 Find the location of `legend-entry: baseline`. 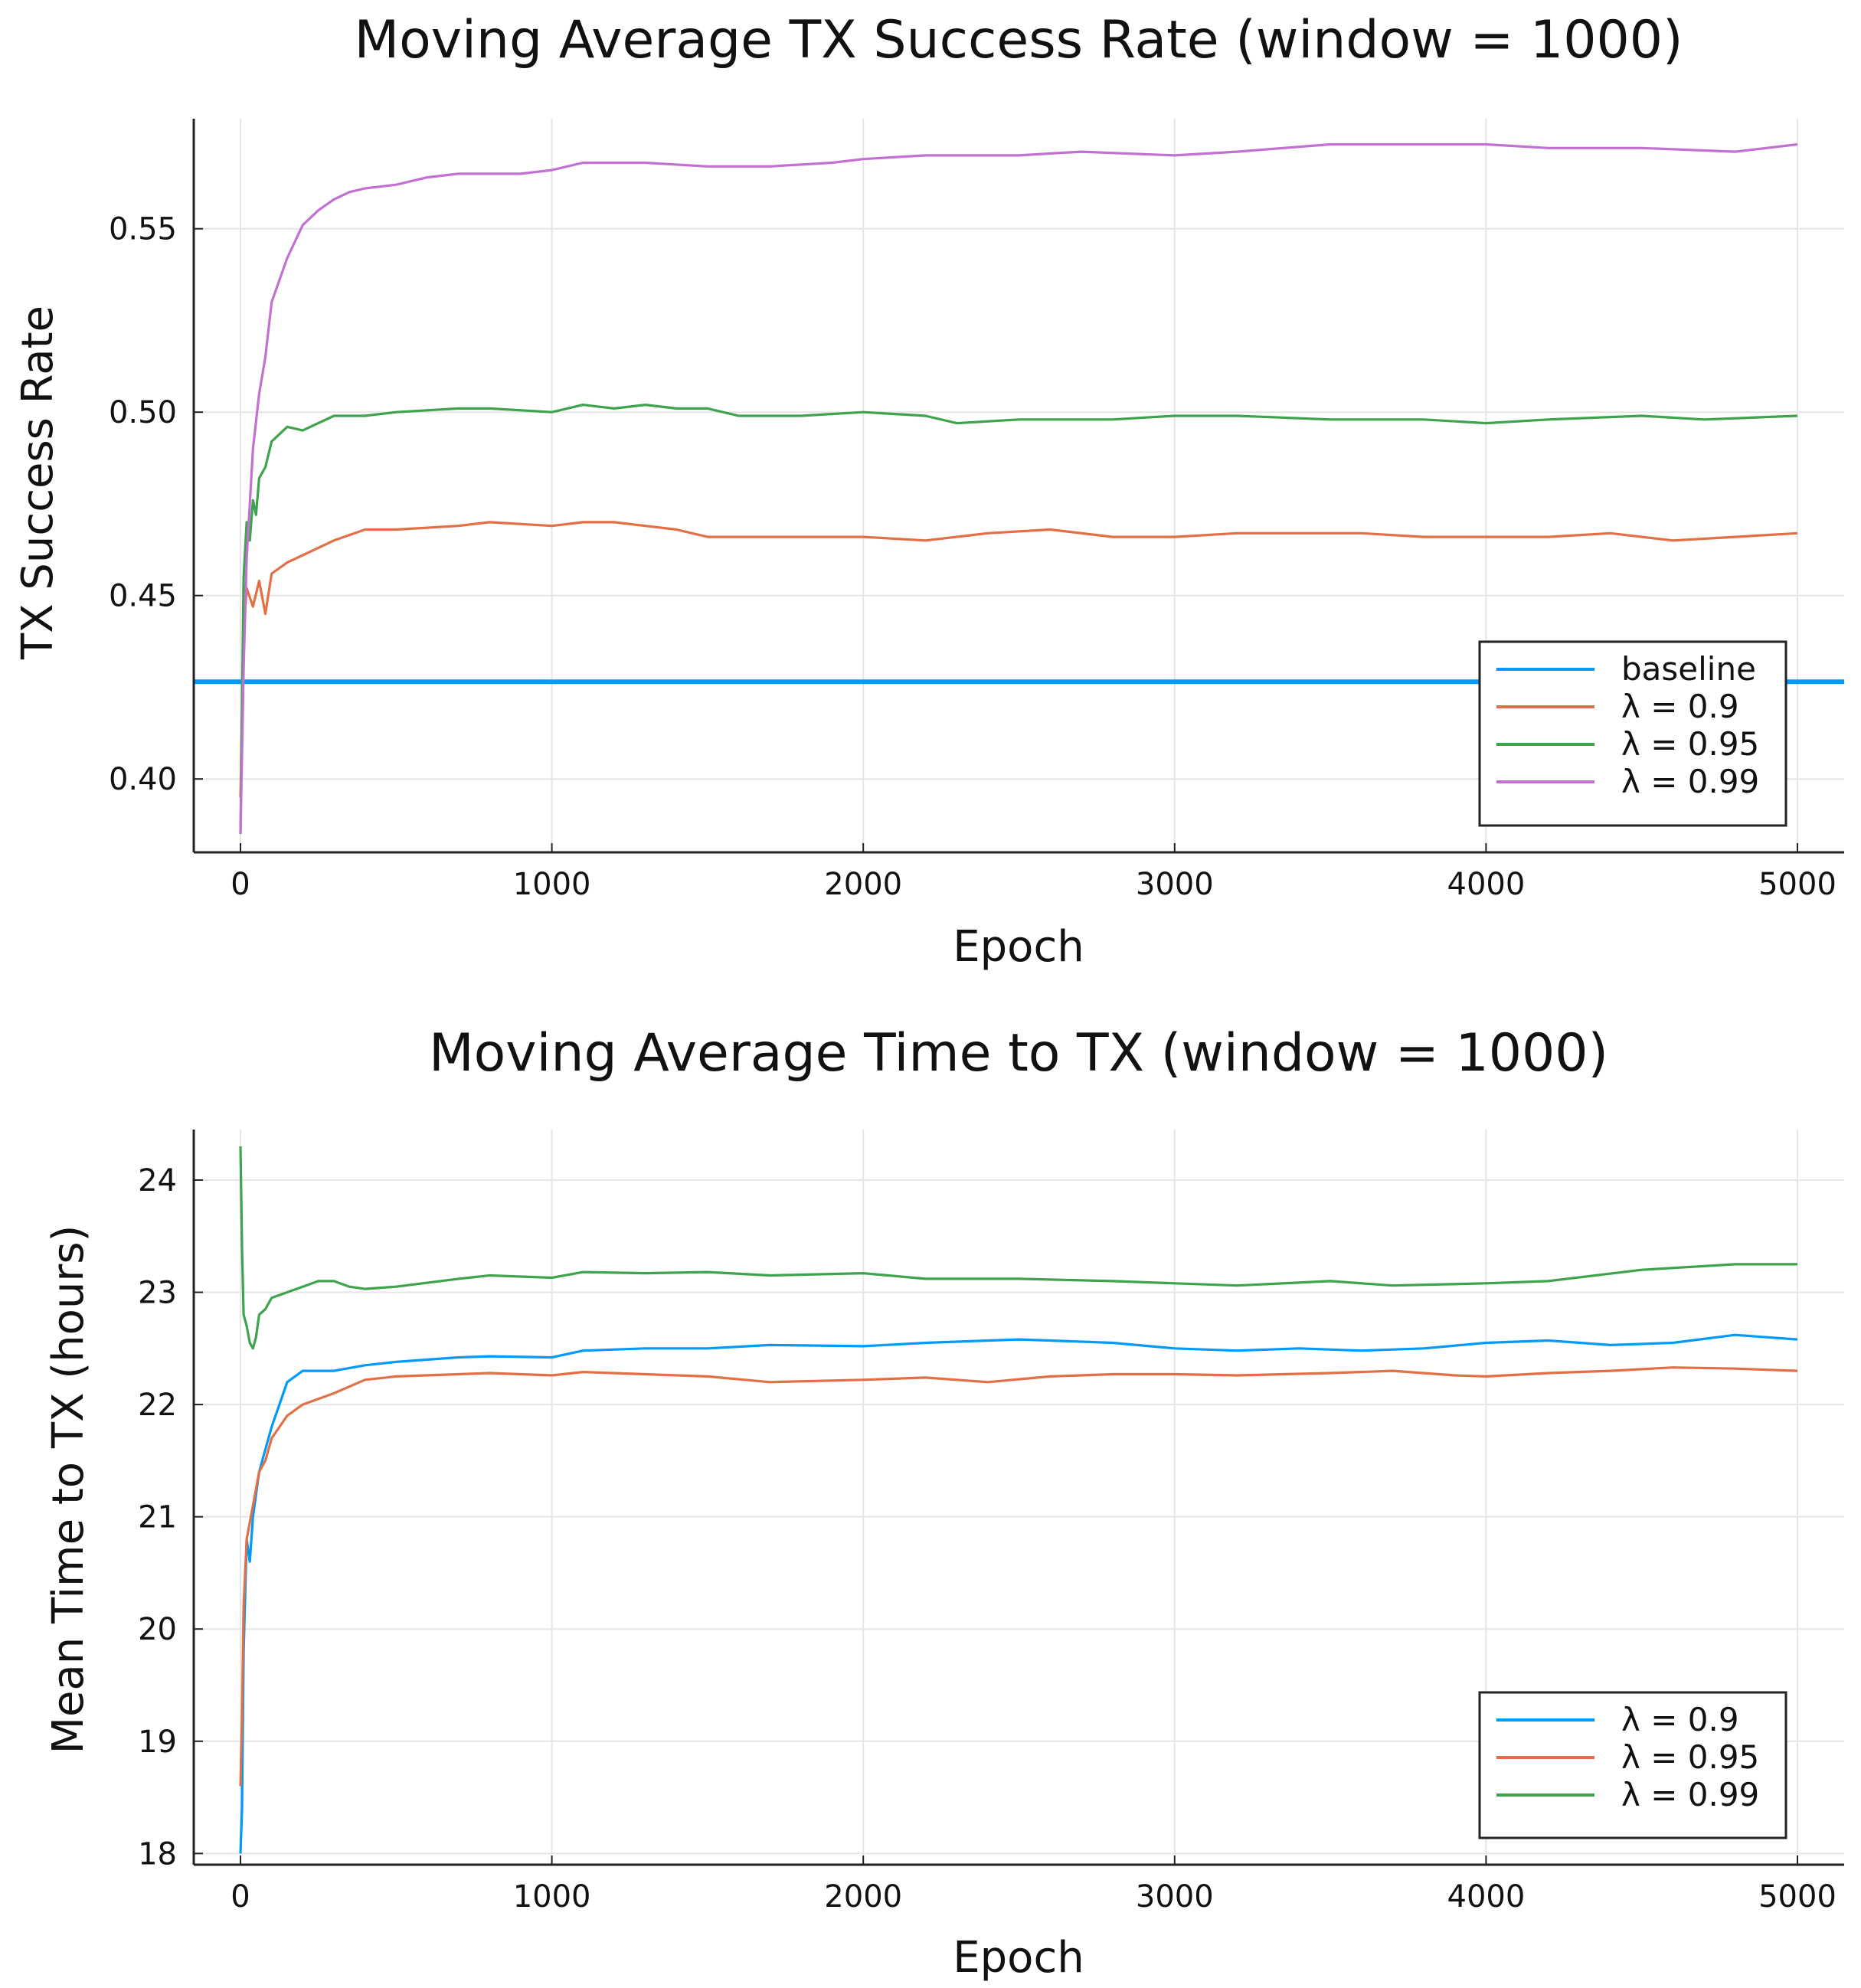

legend-entry: baseline is located at coordinates (1626, 669).